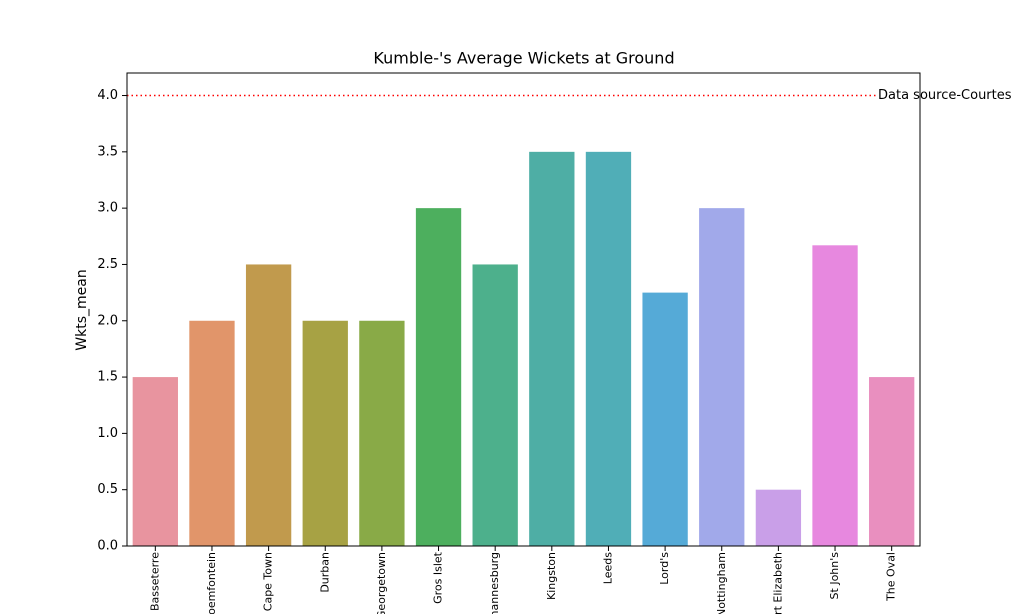 The image size is (1023, 614). Describe the element at coordinates (551, 576) in the screenshot. I see `x-tick-label: Kingston` at that location.